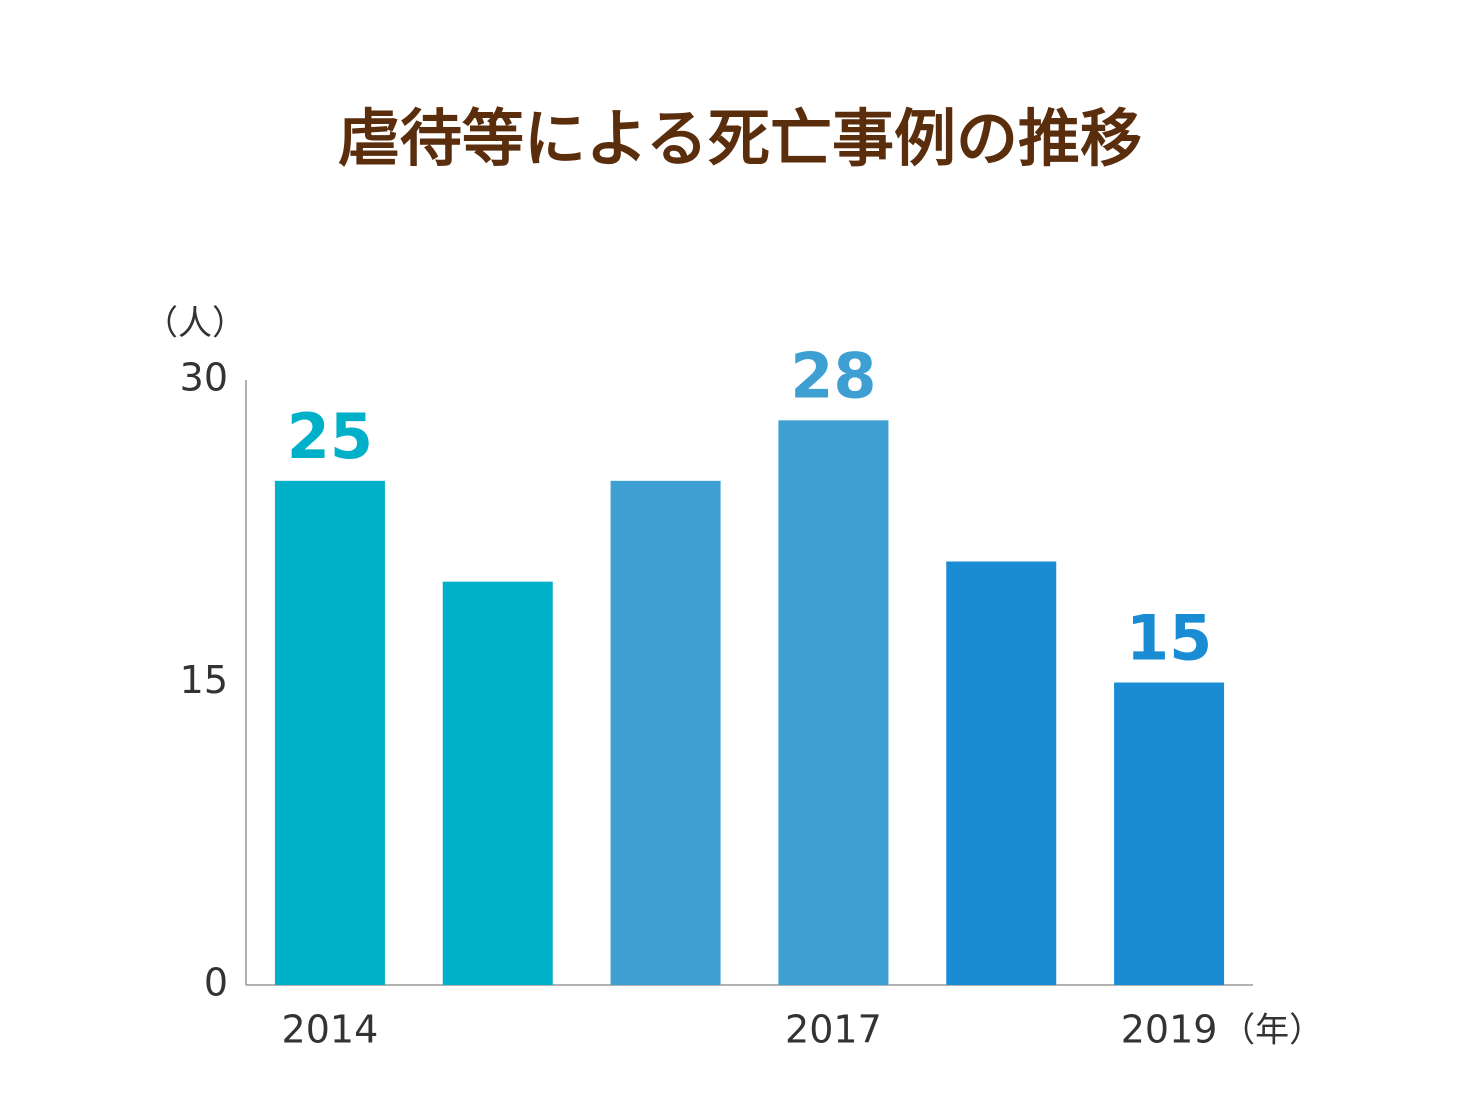 Image resolution: width=1481 pixels, height=1118 pixels. What do you see at coordinates (1272, 1031) in the screenshot?
I see `x-axis-label: （年）` at bounding box center [1272, 1031].